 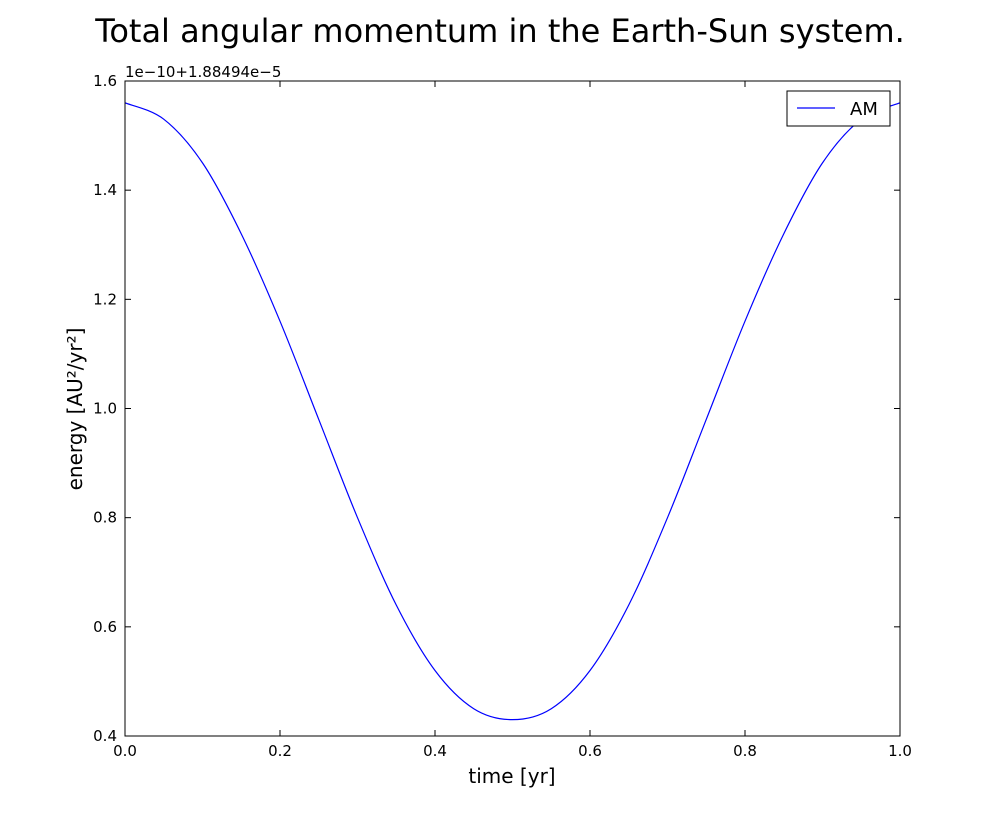 What do you see at coordinates (435, 751) in the screenshot?
I see `x-tick-label-2: 0.4` at bounding box center [435, 751].